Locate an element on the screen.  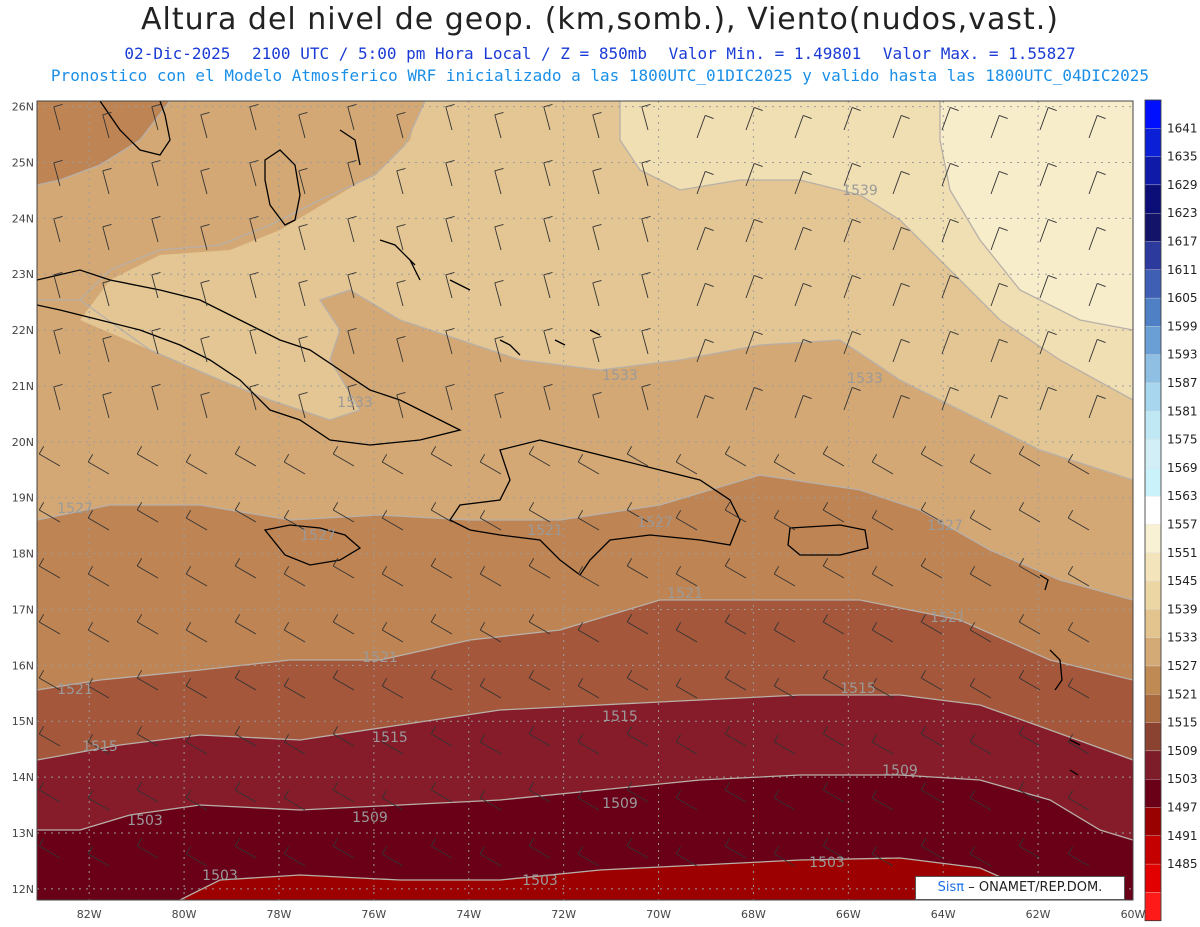
lon-label: 80W is located at coordinates (184, 914).